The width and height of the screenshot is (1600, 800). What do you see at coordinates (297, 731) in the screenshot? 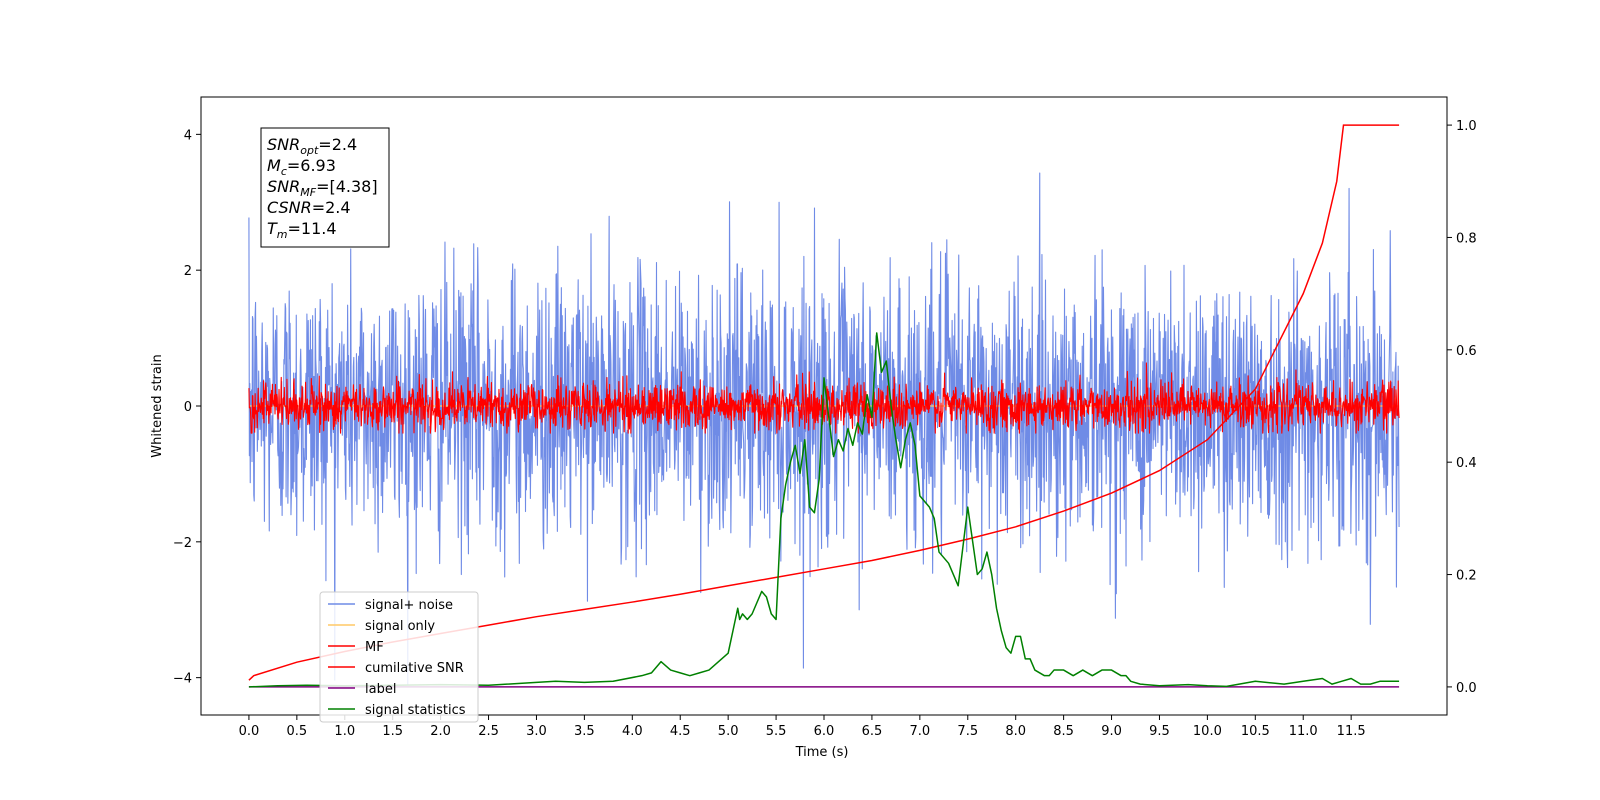
I see `x-tick-label: 0.5` at bounding box center [297, 731].